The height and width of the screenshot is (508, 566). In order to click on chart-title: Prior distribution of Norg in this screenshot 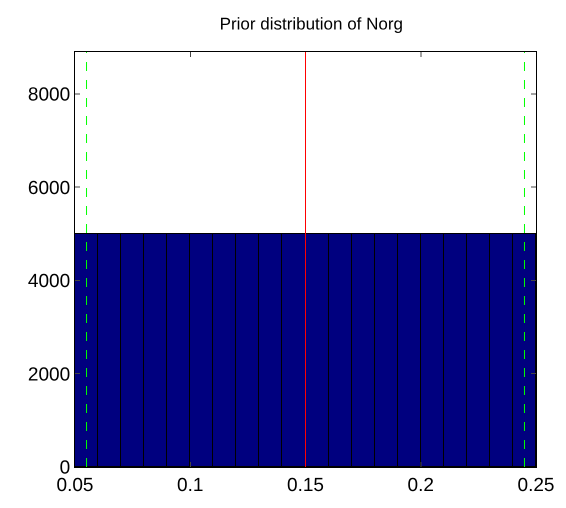, I will do `click(311, 24)`.